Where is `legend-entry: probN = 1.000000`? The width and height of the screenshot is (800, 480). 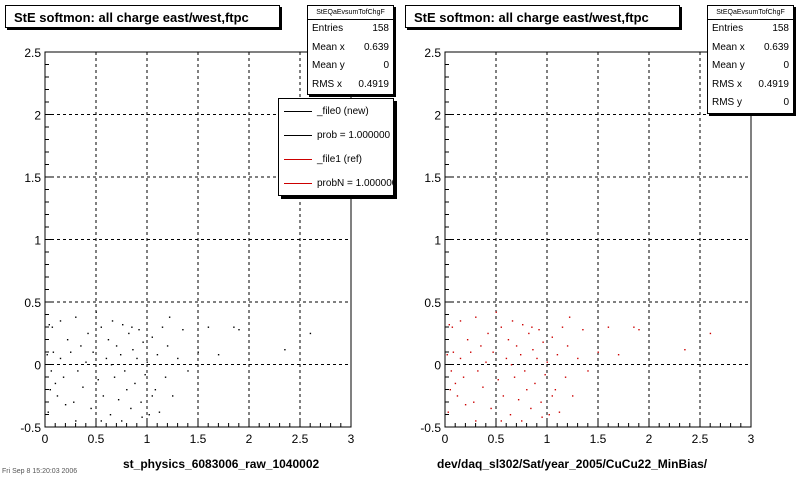 legend-entry: probN = 1.000000 is located at coordinates (336, 183).